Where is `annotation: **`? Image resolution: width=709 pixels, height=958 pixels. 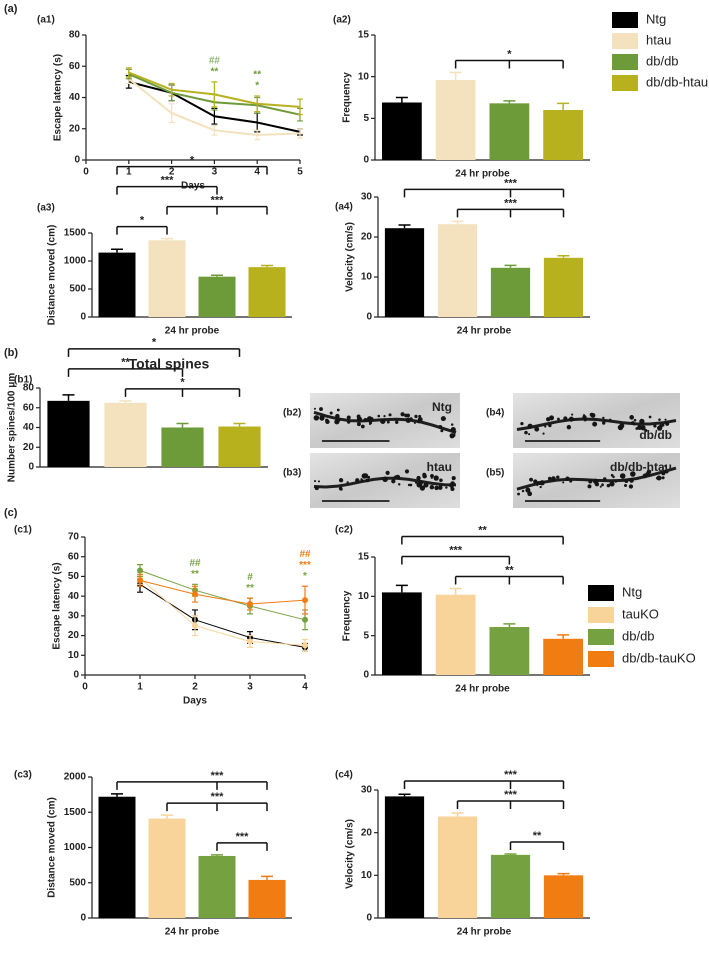
annotation: ** is located at coordinates (215, 72).